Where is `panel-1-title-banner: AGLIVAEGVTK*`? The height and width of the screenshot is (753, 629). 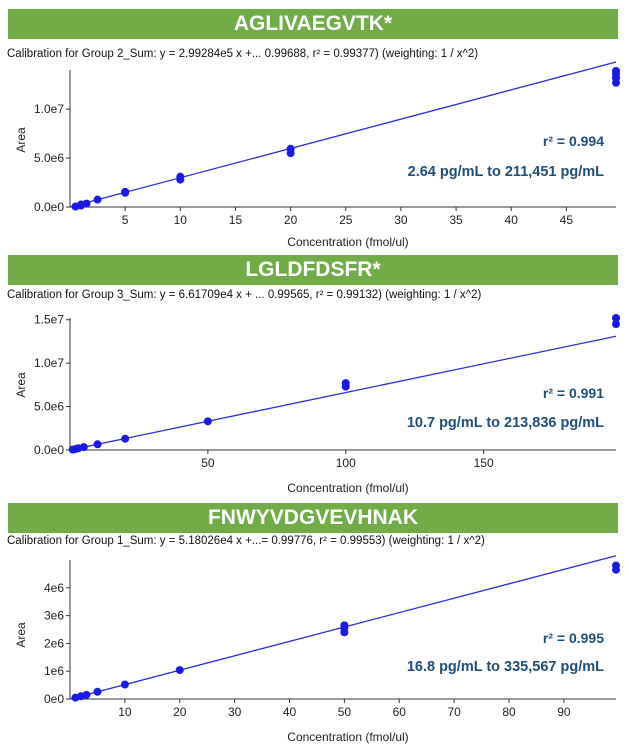
panel-1-title-banner: AGLIVAEGVTK* is located at coordinates (313, 24).